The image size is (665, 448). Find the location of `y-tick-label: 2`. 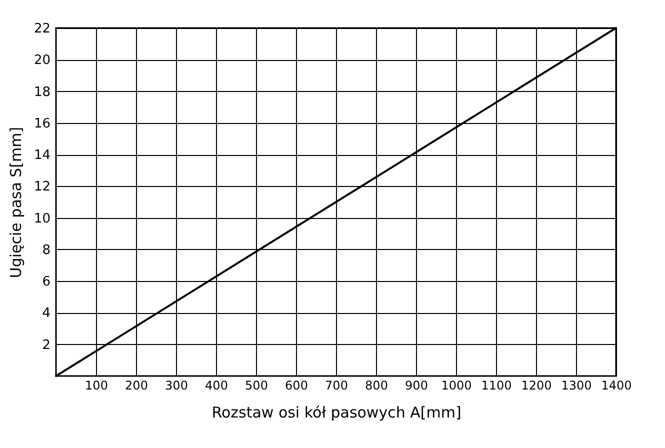

y-tick-label: 2 is located at coordinates (46, 345).